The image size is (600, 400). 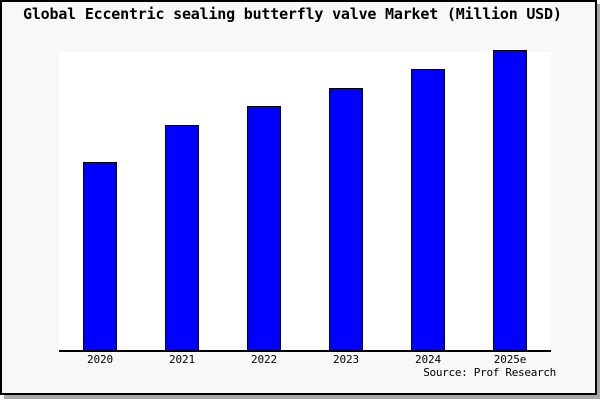 I want to click on bar-2024, so click(x=428, y=209).